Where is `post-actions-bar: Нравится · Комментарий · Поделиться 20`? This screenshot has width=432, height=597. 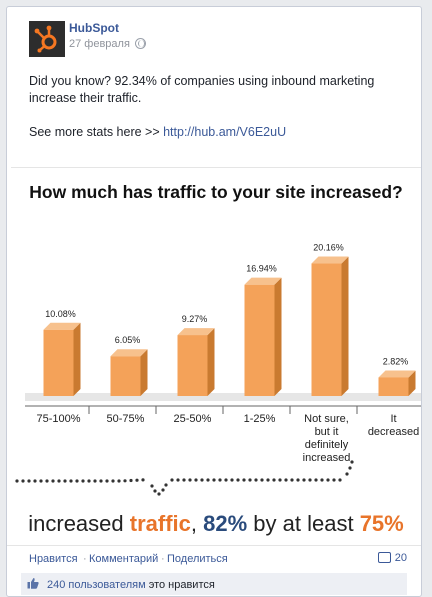
post-actions-bar: Нравится · Комментарий · Поделиться 20 is located at coordinates (214, 557).